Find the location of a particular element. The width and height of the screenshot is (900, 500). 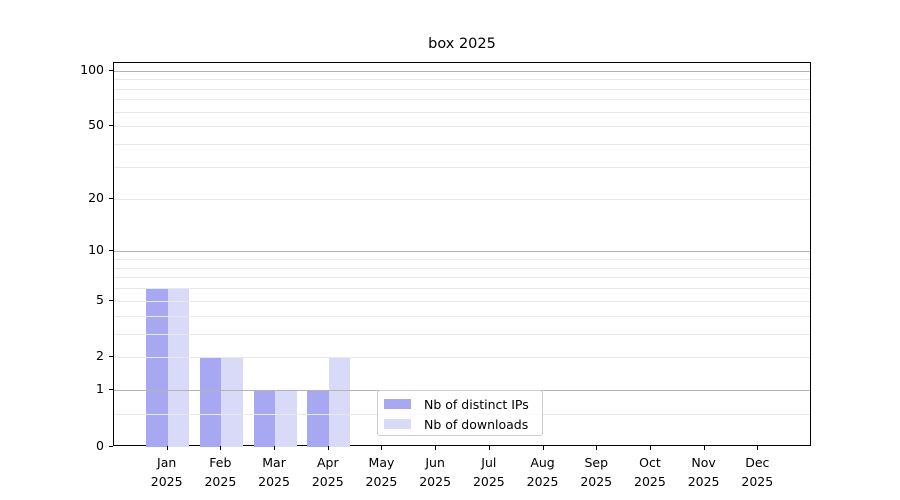

legend-label-downloads: Nb of downloads is located at coordinates (476, 424).